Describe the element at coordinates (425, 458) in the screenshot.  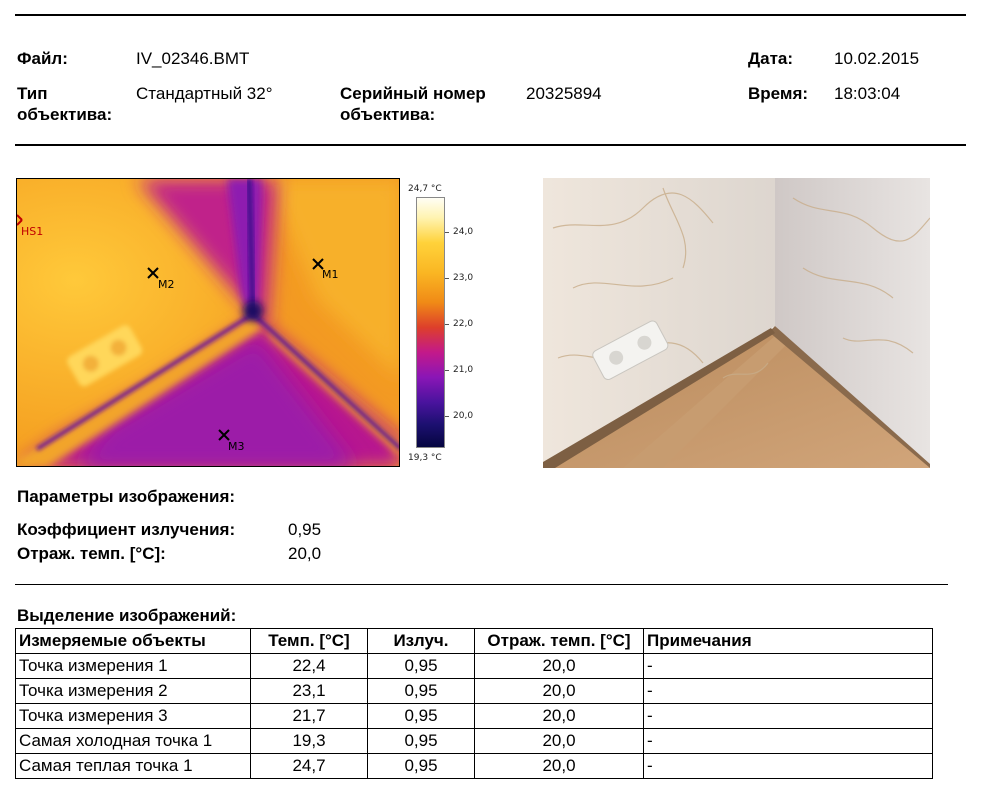
I see `scale-min-label: 19,3 °C` at that location.